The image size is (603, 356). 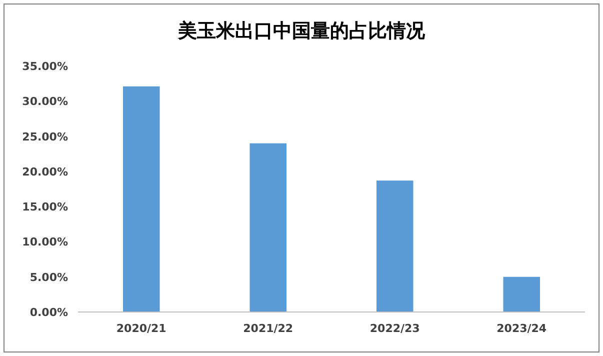 What do you see at coordinates (49, 277) in the screenshot?
I see `y-tick-label: 5.00%` at bounding box center [49, 277].